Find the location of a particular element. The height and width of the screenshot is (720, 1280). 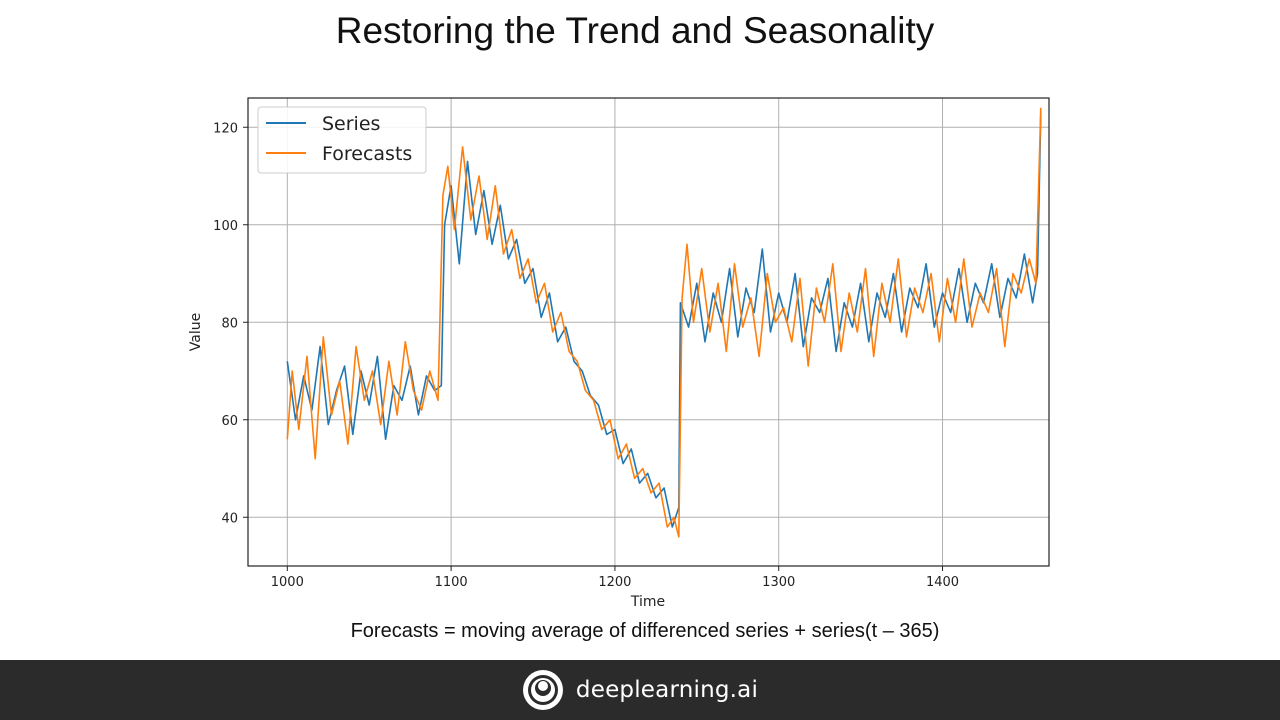

deeplearning-logo-icon is located at coordinates (542, 690).